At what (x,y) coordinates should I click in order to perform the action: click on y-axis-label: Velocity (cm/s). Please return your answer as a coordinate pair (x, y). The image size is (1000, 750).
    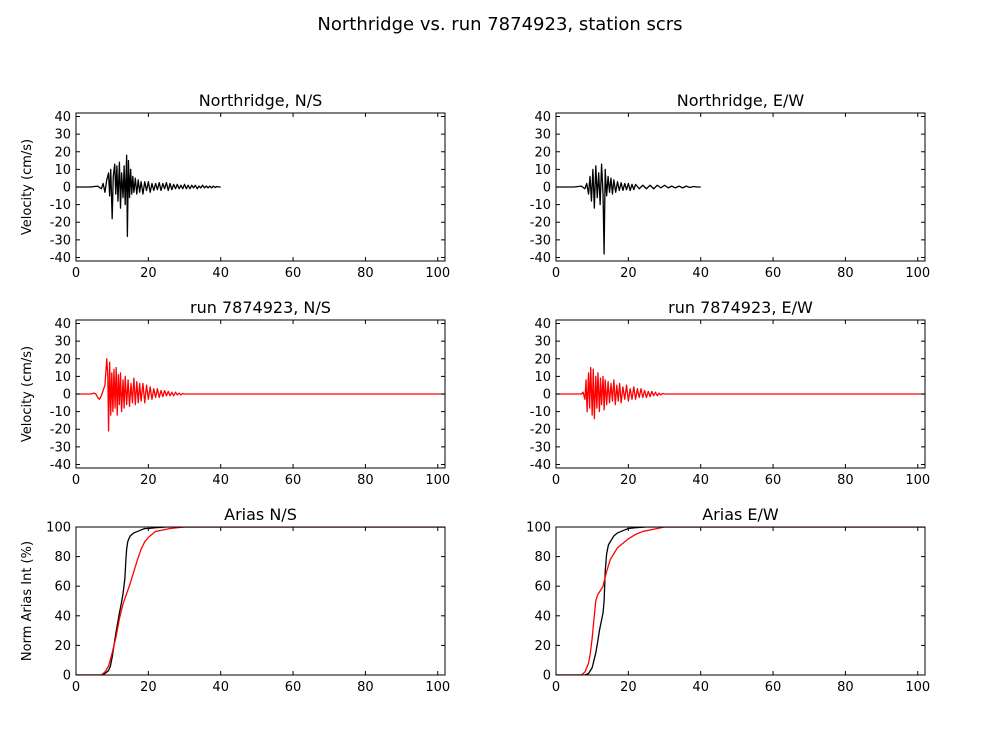
    Looking at the image, I should click on (27, 394).